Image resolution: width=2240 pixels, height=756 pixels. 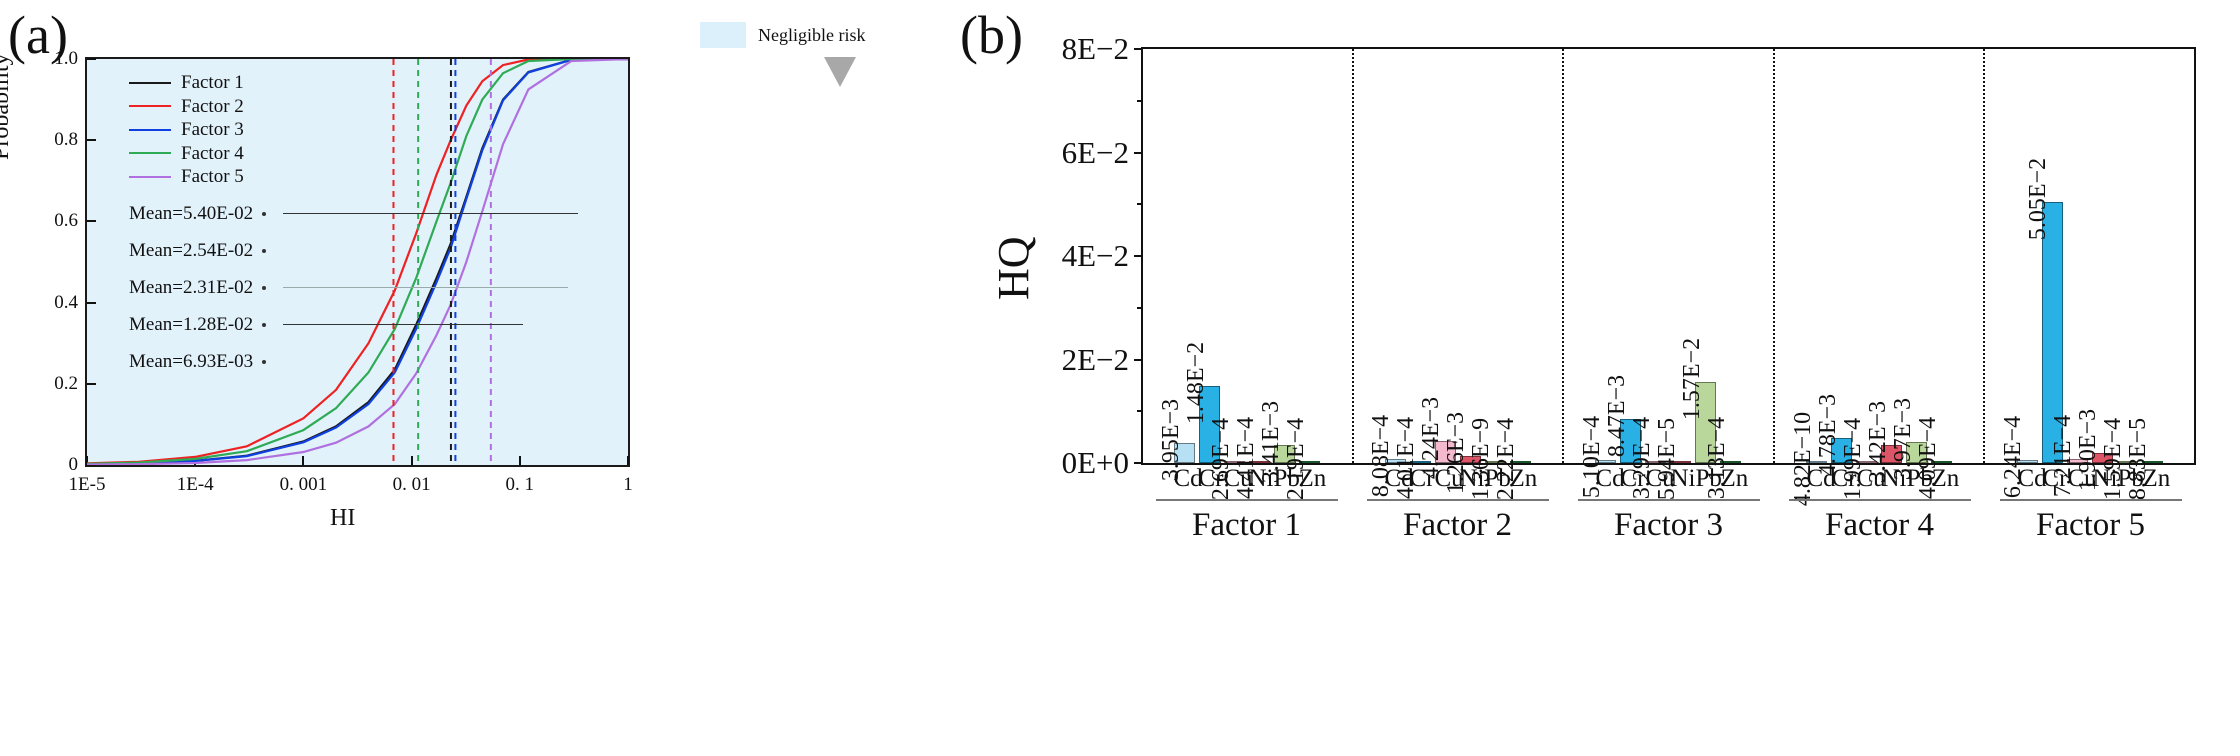 I want to click on panel-a-x-tick: 1, so click(x=628, y=484).